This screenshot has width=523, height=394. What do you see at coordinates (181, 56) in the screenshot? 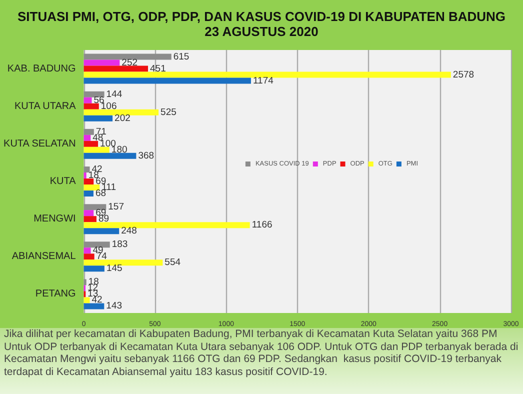
I see `data-label: 615` at bounding box center [181, 56].